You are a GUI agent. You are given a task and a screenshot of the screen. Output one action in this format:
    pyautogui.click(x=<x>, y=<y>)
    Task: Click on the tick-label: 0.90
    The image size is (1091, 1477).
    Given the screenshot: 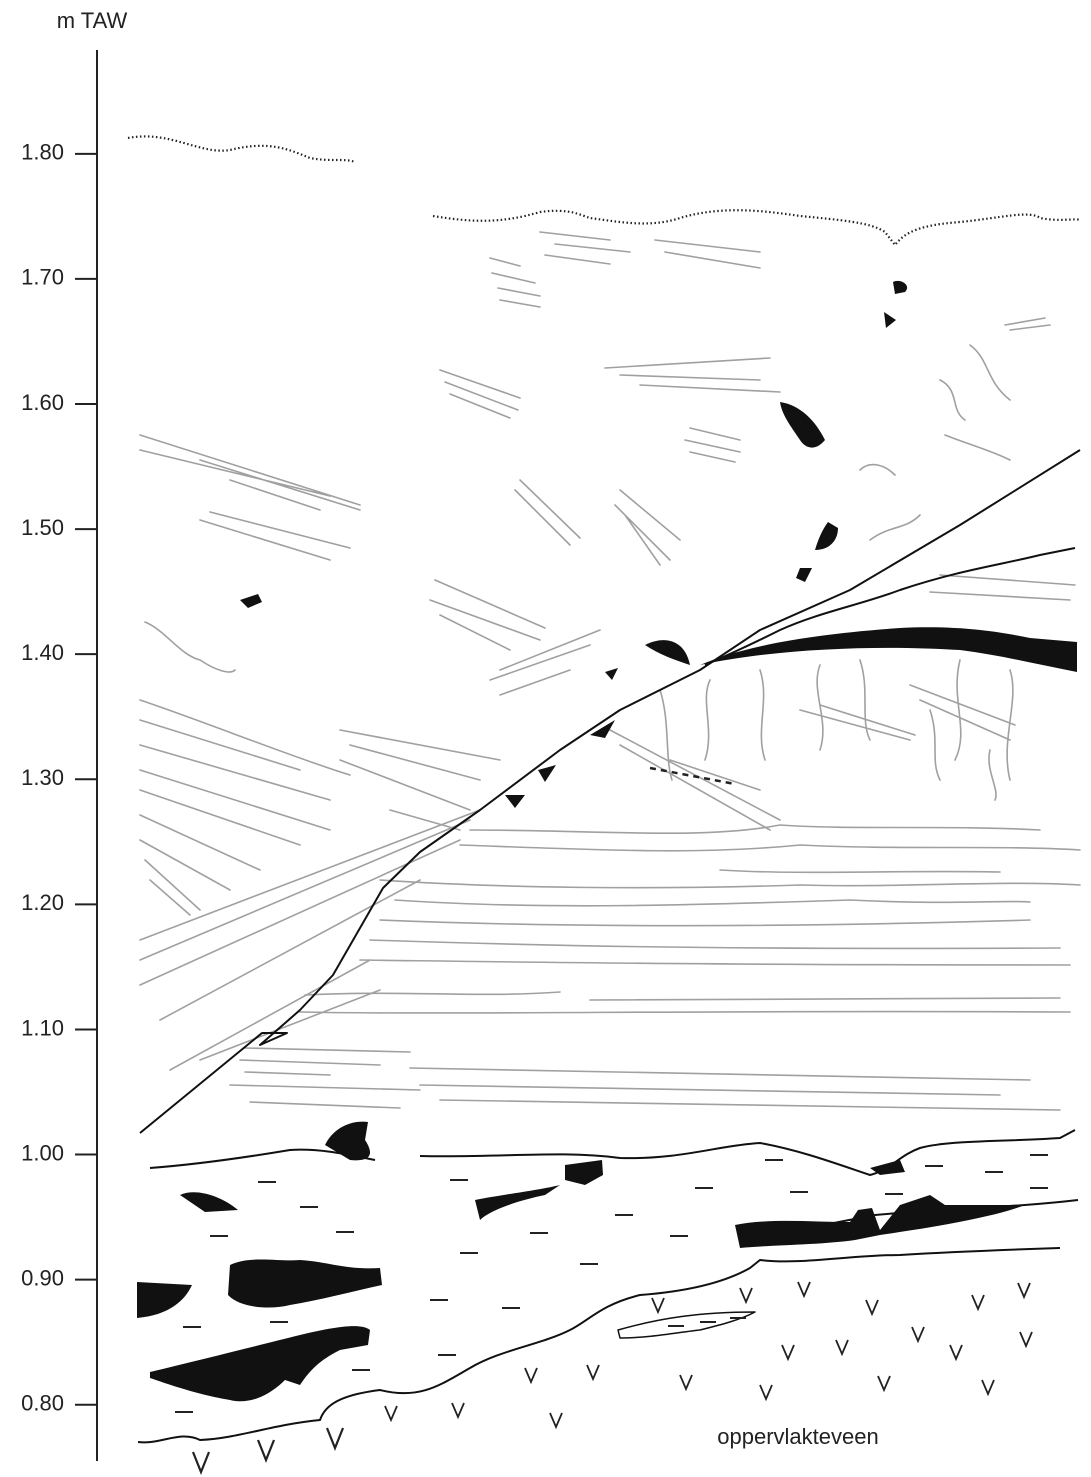 What is the action you would take?
    pyautogui.click(x=42, y=1277)
    